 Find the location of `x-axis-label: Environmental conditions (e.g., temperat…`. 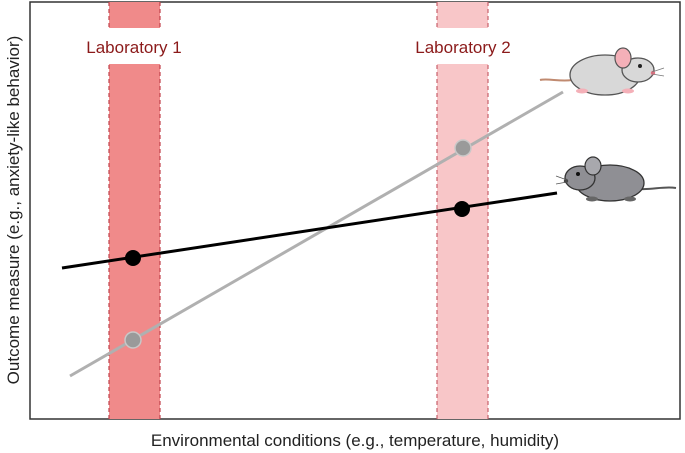

x-axis-label: Environmental conditions (e.g., temperat… is located at coordinates (355, 440).